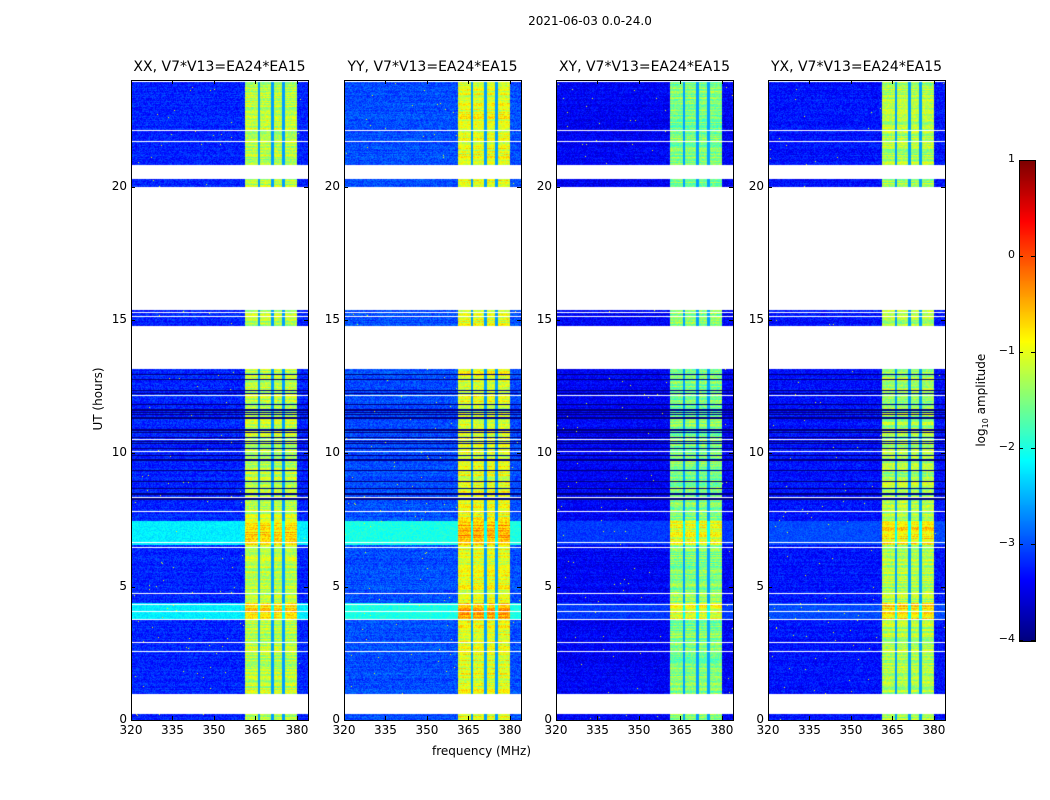  I want to click on panel-title: YX, V7*V13=EA24*EA15, so click(856, 67).